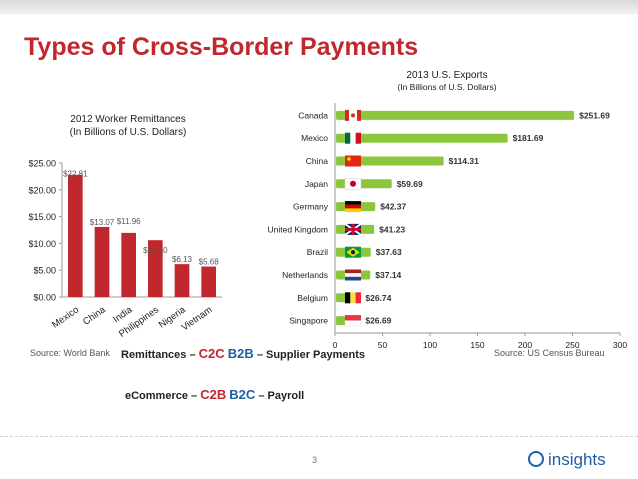 The width and height of the screenshot is (638, 479). What do you see at coordinates (316, 184) in the screenshot?
I see `right-category-label: Japan` at bounding box center [316, 184].